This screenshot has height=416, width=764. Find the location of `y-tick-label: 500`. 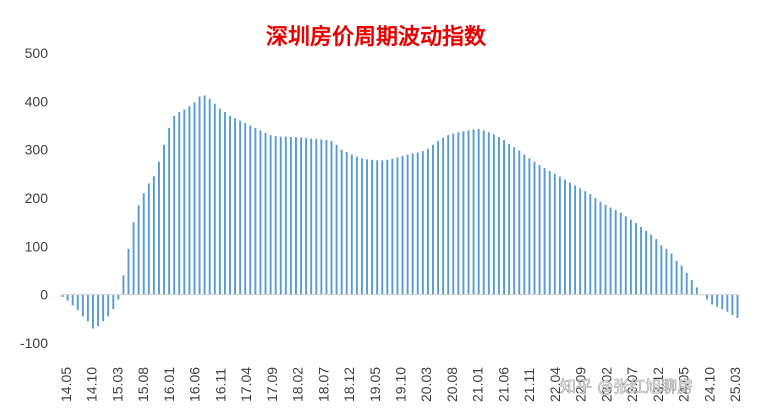

y-tick-label: 500 is located at coordinates (37, 53).